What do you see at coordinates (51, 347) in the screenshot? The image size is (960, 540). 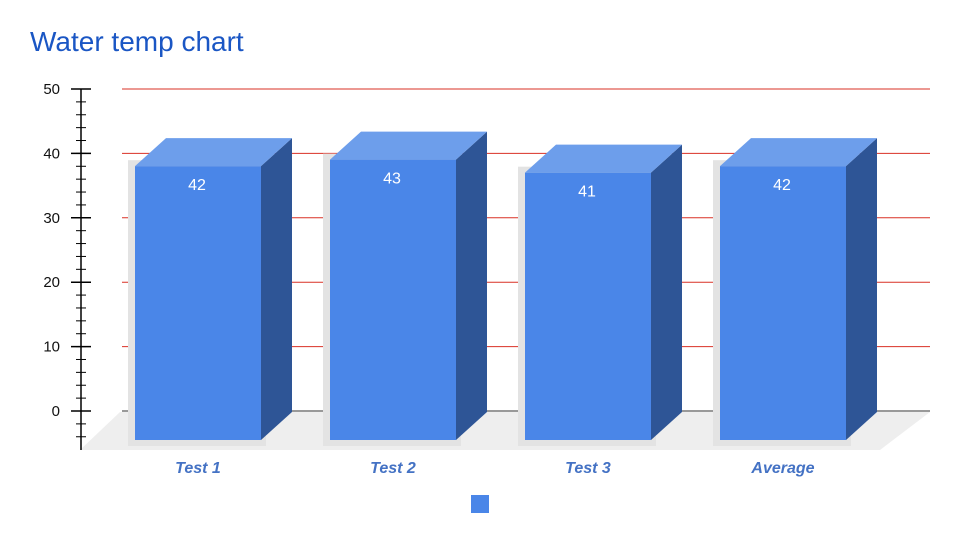 I see `y-tick-label: 10` at bounding box center [51, 347].